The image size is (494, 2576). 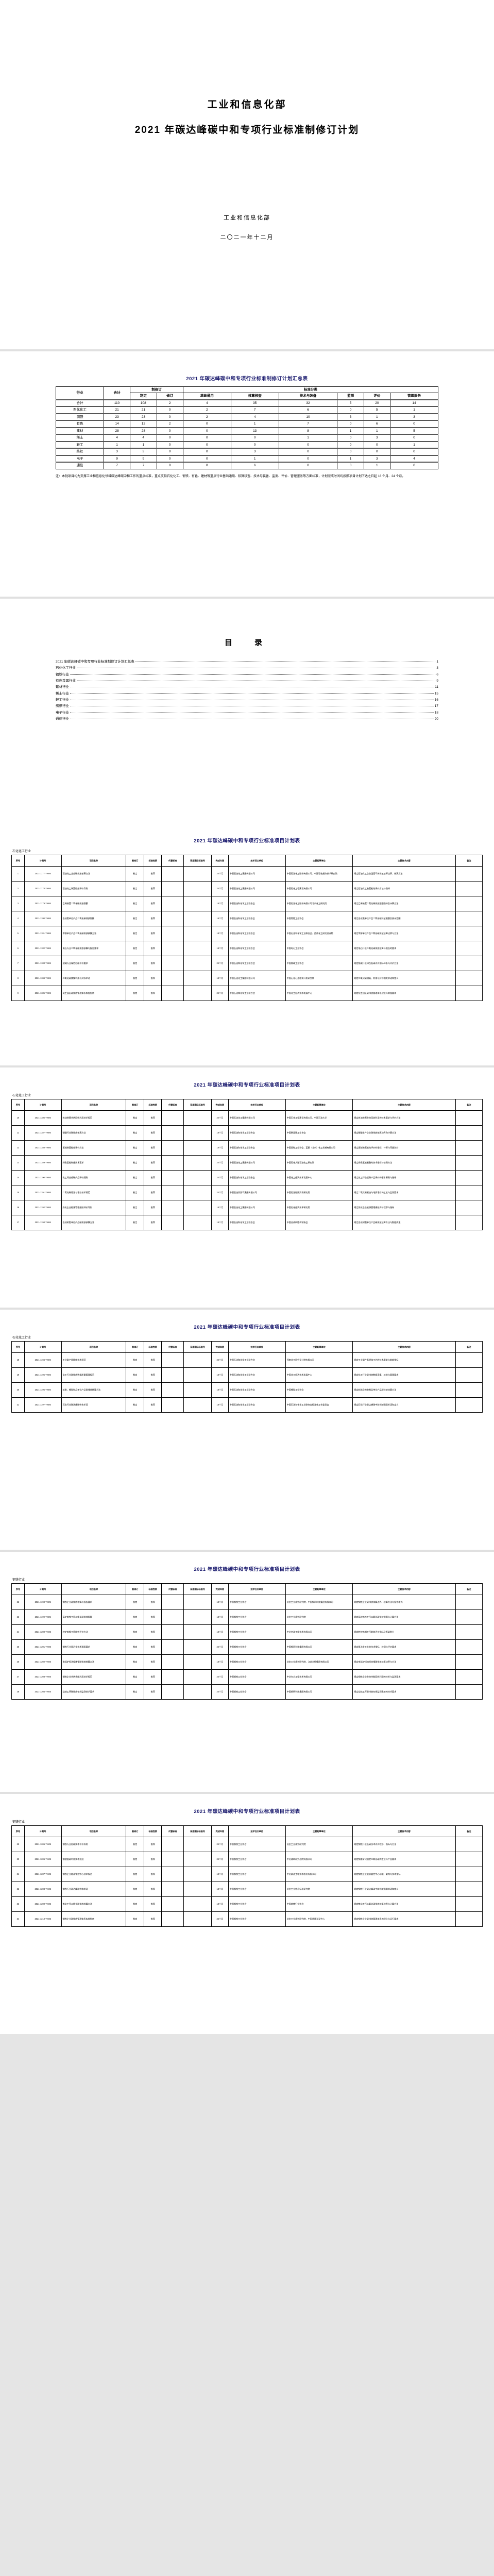 What do you see at coordinates (404, 1692) in the screenshot?
I see `project-cell-content: 规定烧结工序碳排放在线监测系统的技术要求` at bounding box center [404, 1692].